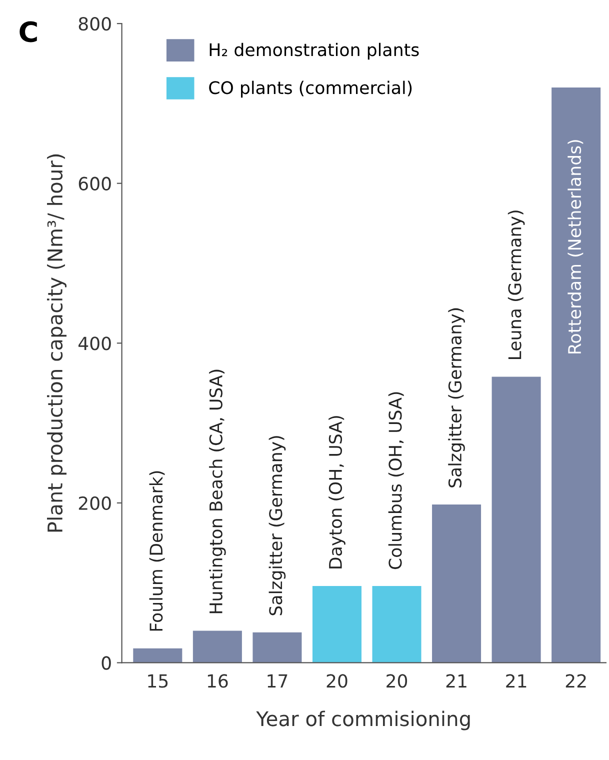 The width and height of the screenshot is (609, 760). What do you see at coordinates (57, 343) in the screenshot?
I see `y-axis-title: Plant production capacity (Nm³/ hour)` at bounding box center [57, 343].